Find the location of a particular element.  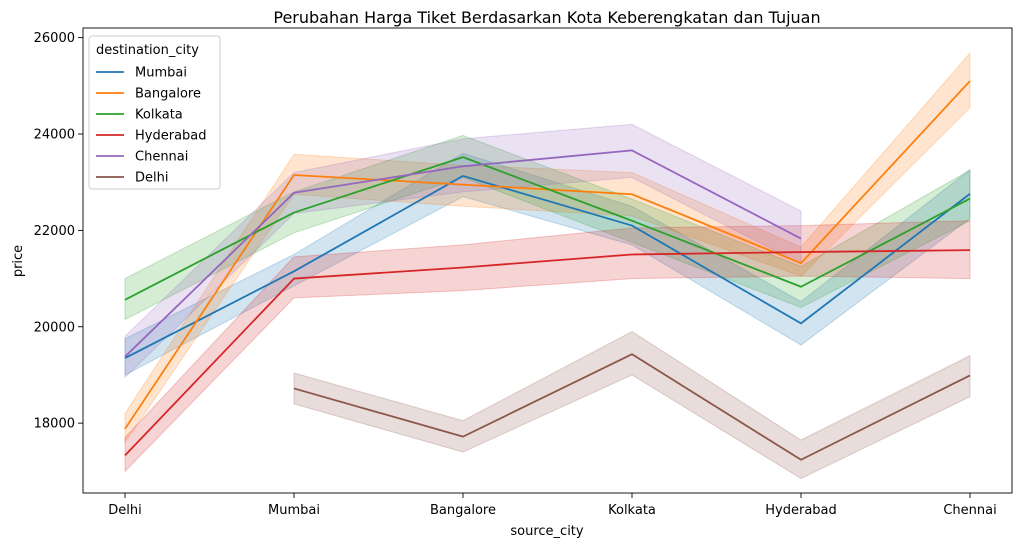

legend-box is located at coordinates (154, 112).